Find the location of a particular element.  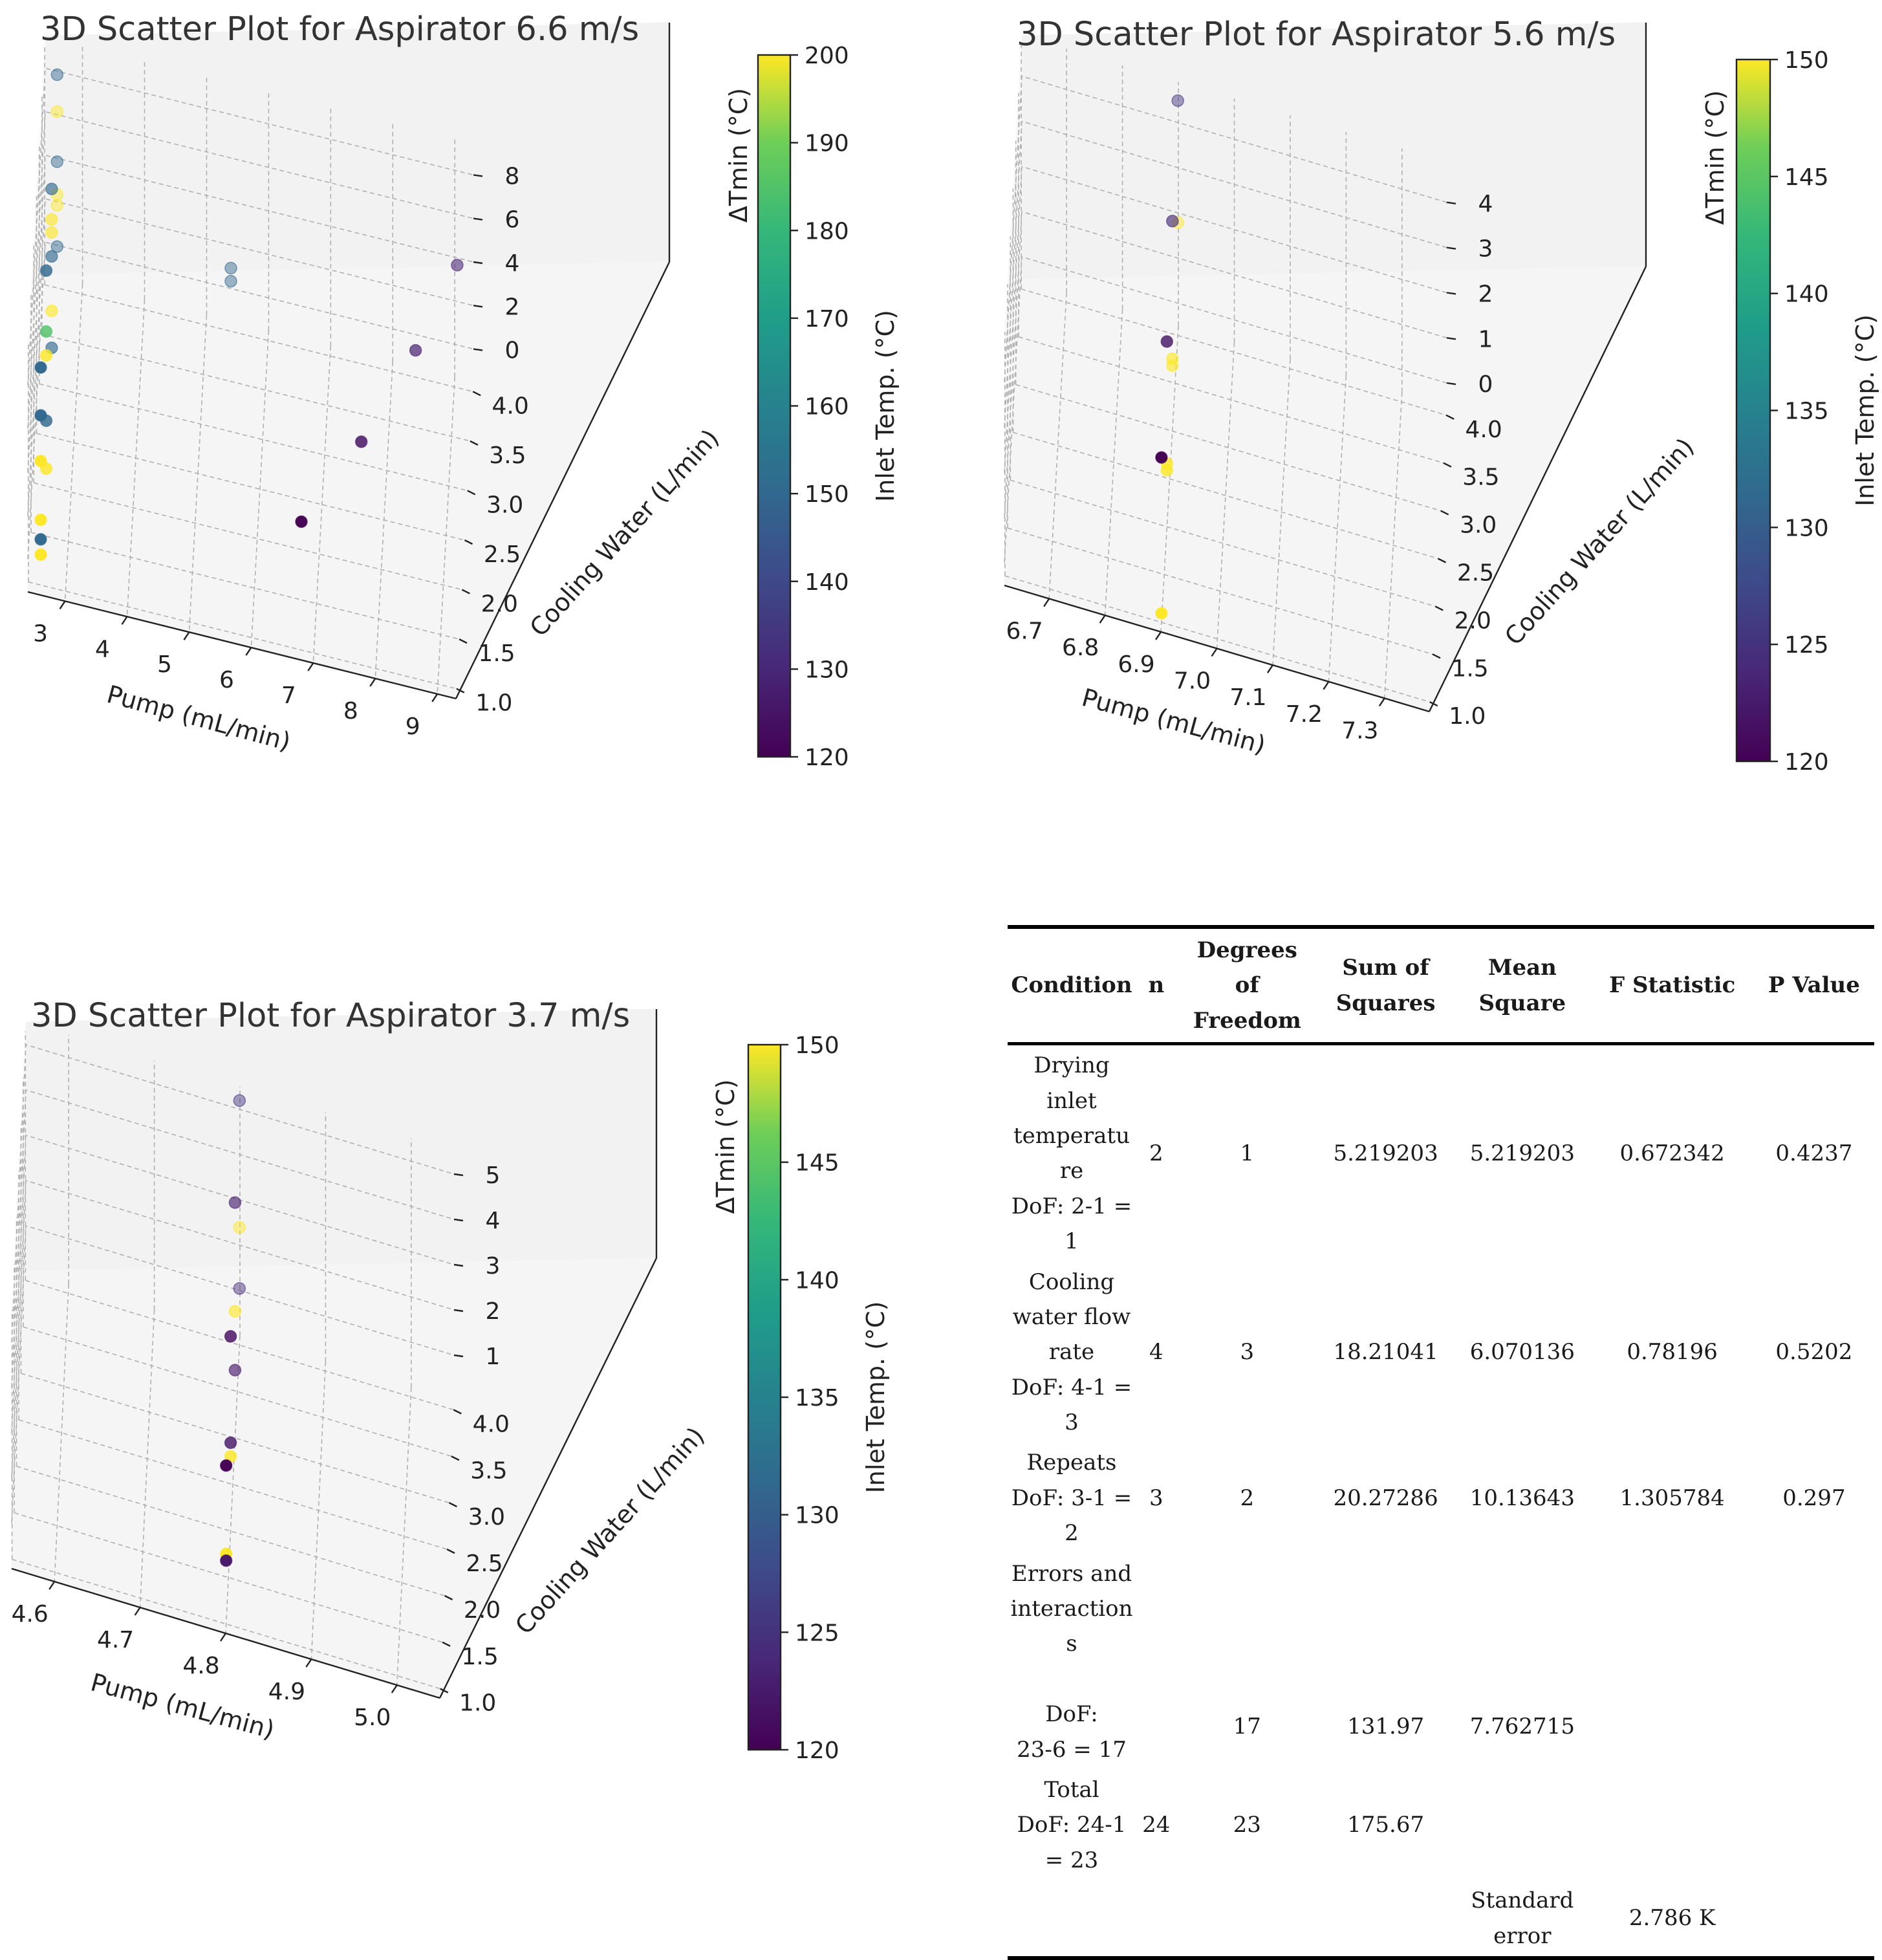

condition-line: inlet is located at coordinates (1072, 1100).